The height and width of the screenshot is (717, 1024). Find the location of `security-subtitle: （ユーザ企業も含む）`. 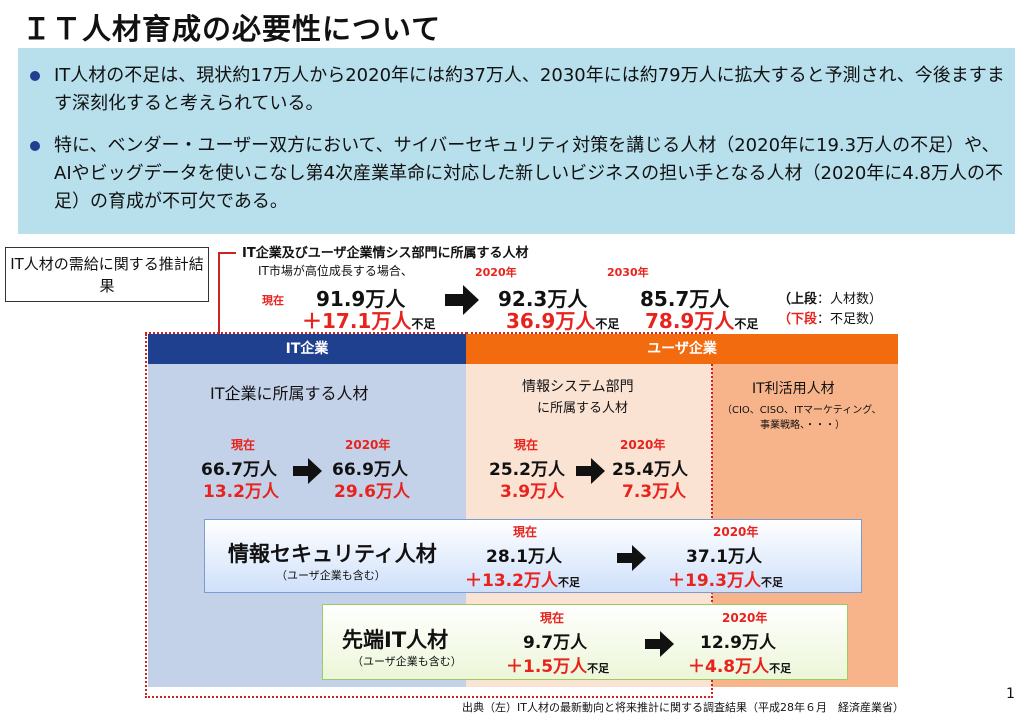

security-subtitle: （ユーザ企業も含む） is located at coordinates (331, 575).